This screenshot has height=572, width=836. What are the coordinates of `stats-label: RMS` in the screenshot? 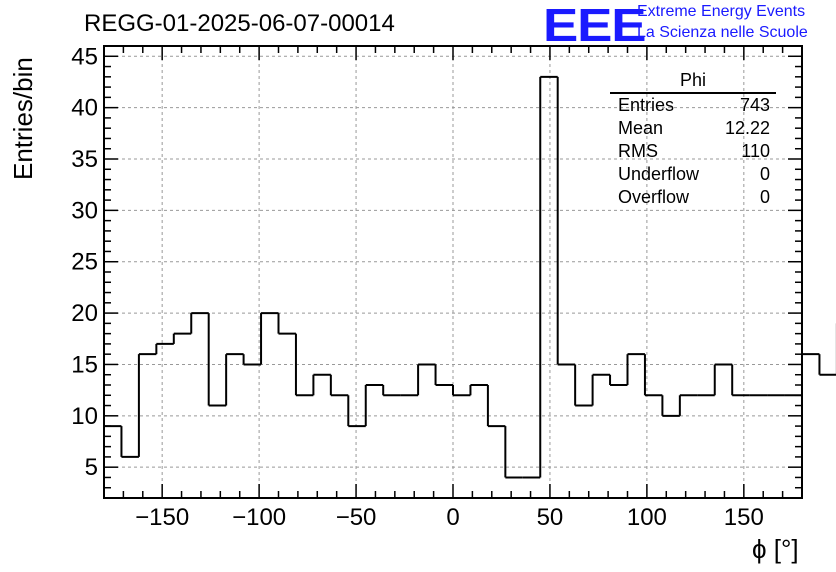 It's located at (638, 151).